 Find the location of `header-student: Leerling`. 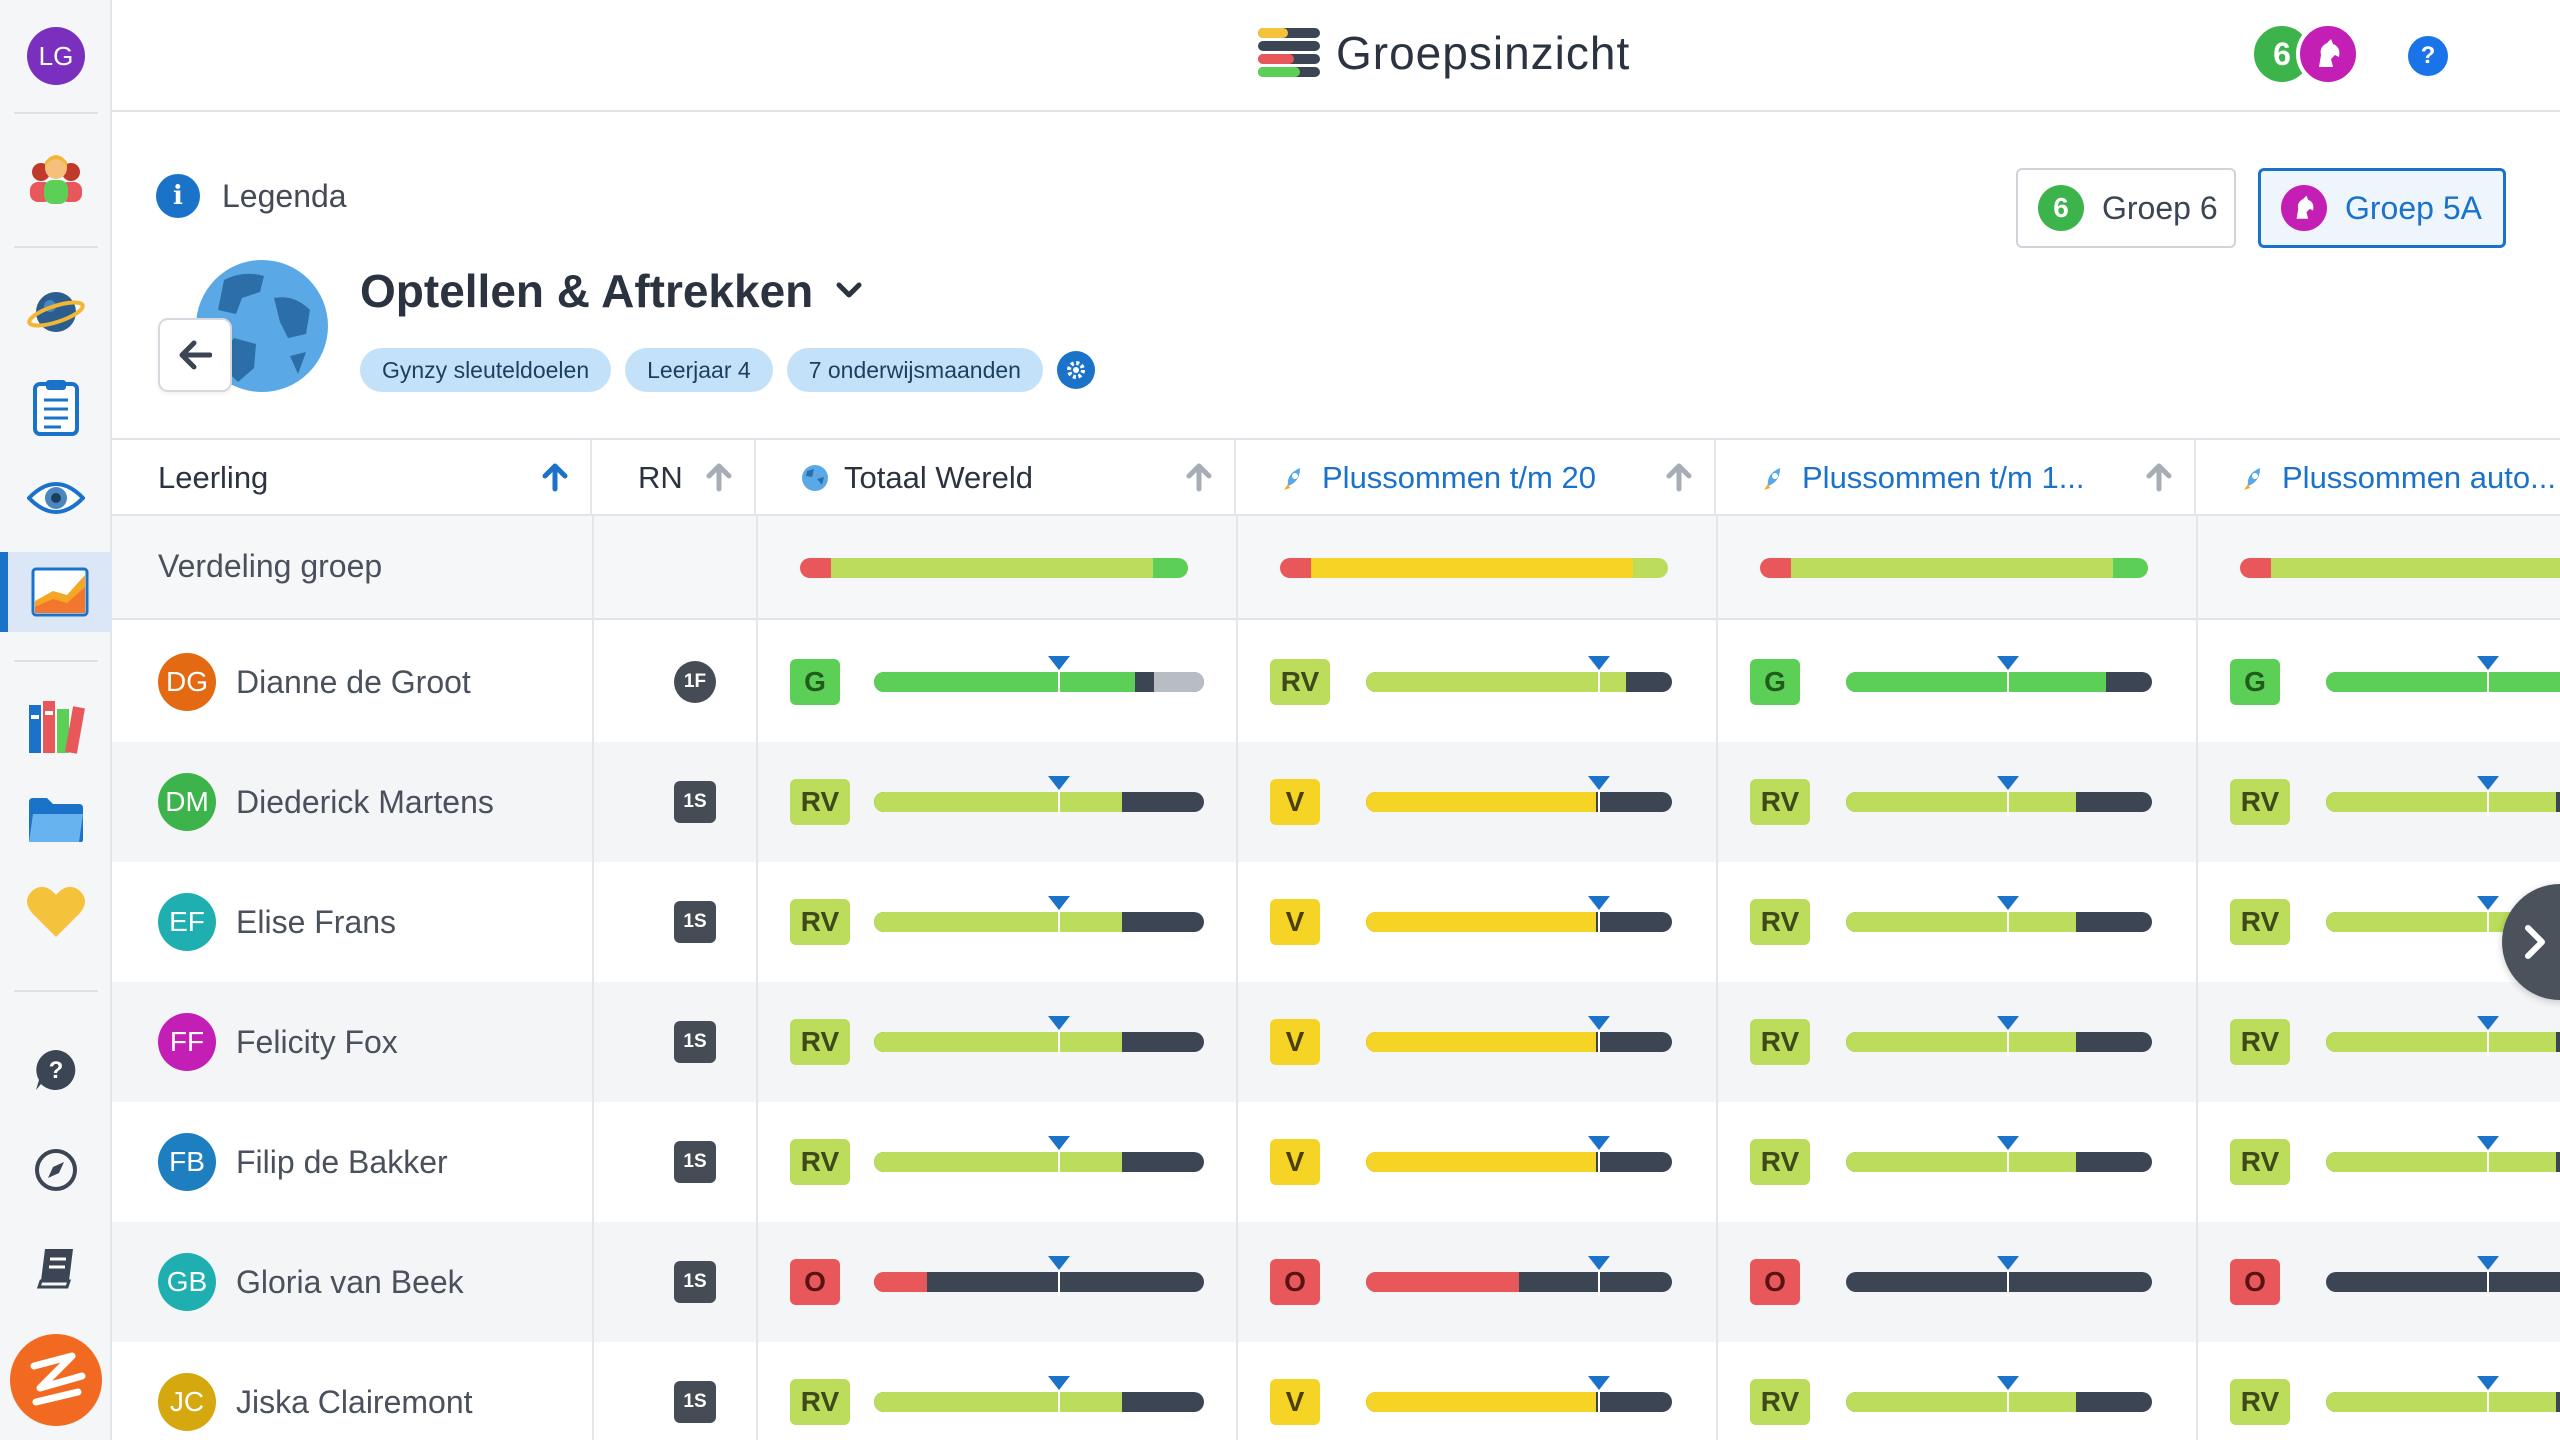

header-student: Leerling is located at coordinates (352, 478).